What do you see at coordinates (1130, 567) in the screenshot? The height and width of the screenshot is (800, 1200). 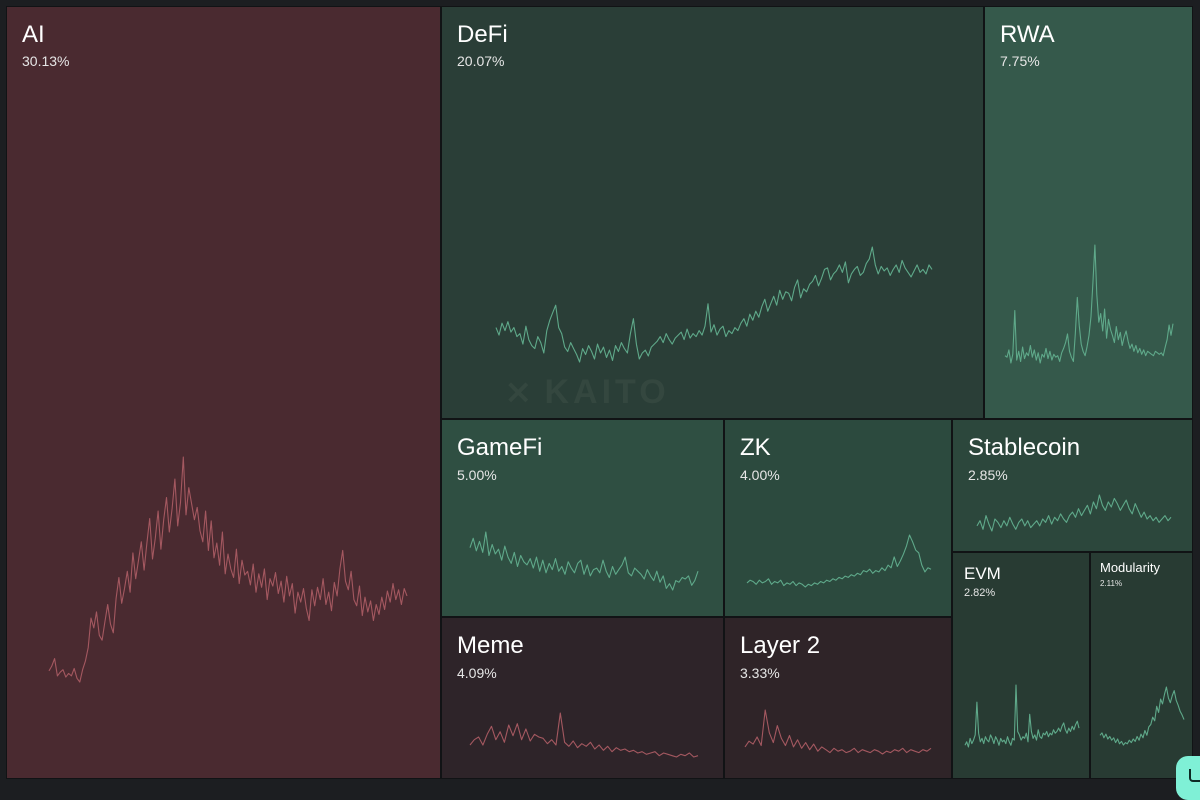 I see `tile-label: Modularity` at bounding box center [1130, 567].